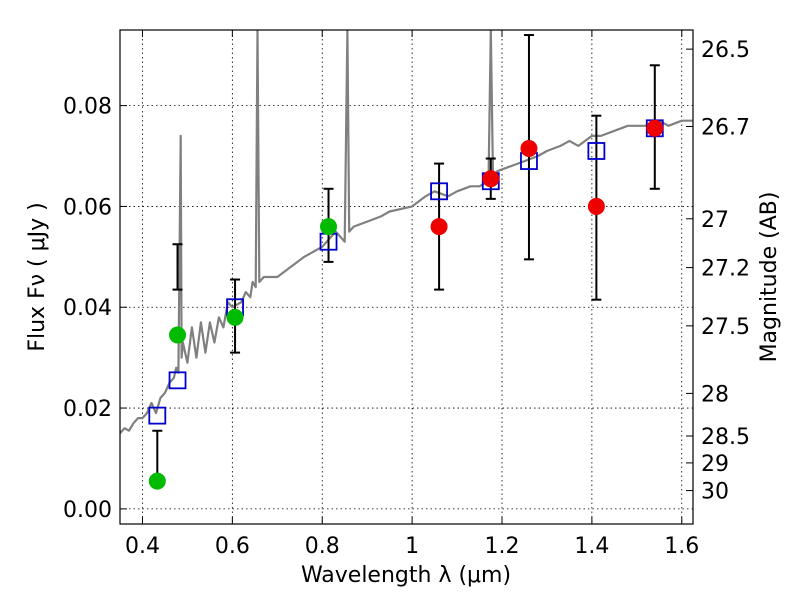 The height and width of the screenshot is (600, 800). What do you see at coordinates (87, 409) in the screenshot?
I see `y-tick-label: 0.02` at bounding box center [87, 409].